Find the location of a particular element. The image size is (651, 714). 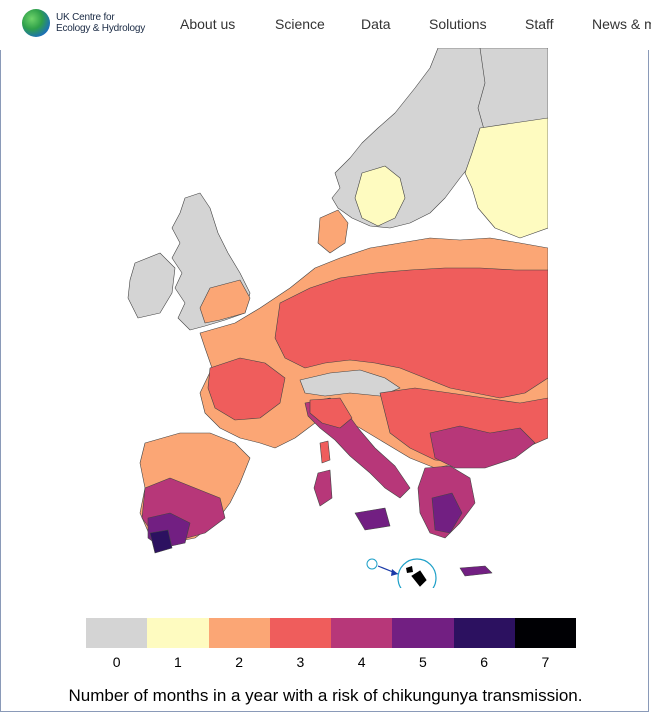

malta-arrow-head is located at coordinates (394, 572).